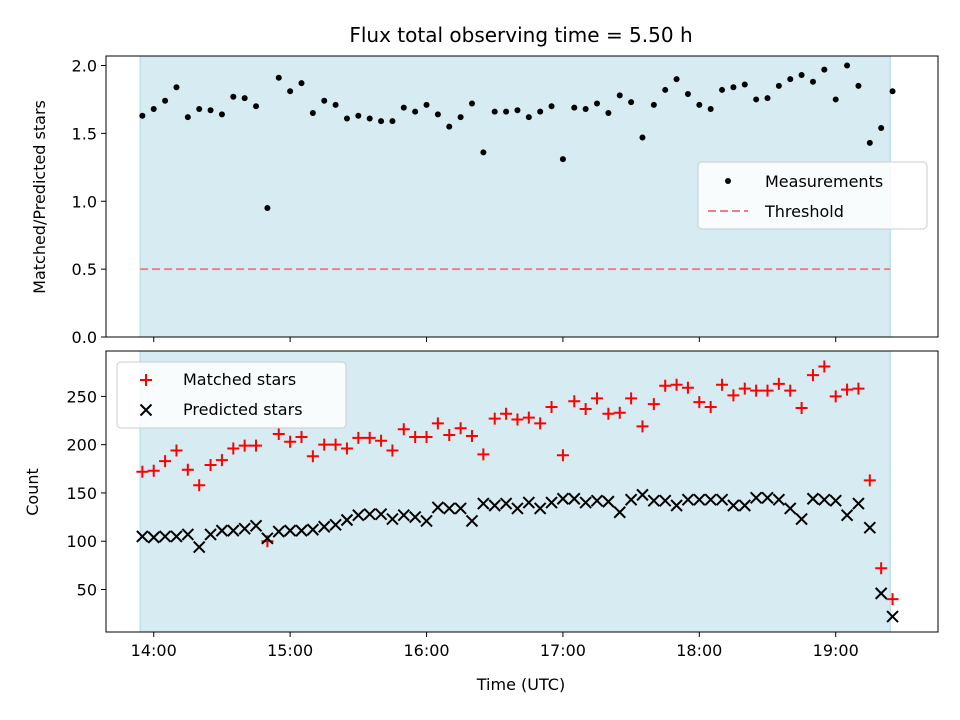 The width and height of the screenshot is (960, 720). Describe the element at coordinates (84, 269) in the screenshot. I see `top-y-tick-label: 0.5` at that location.